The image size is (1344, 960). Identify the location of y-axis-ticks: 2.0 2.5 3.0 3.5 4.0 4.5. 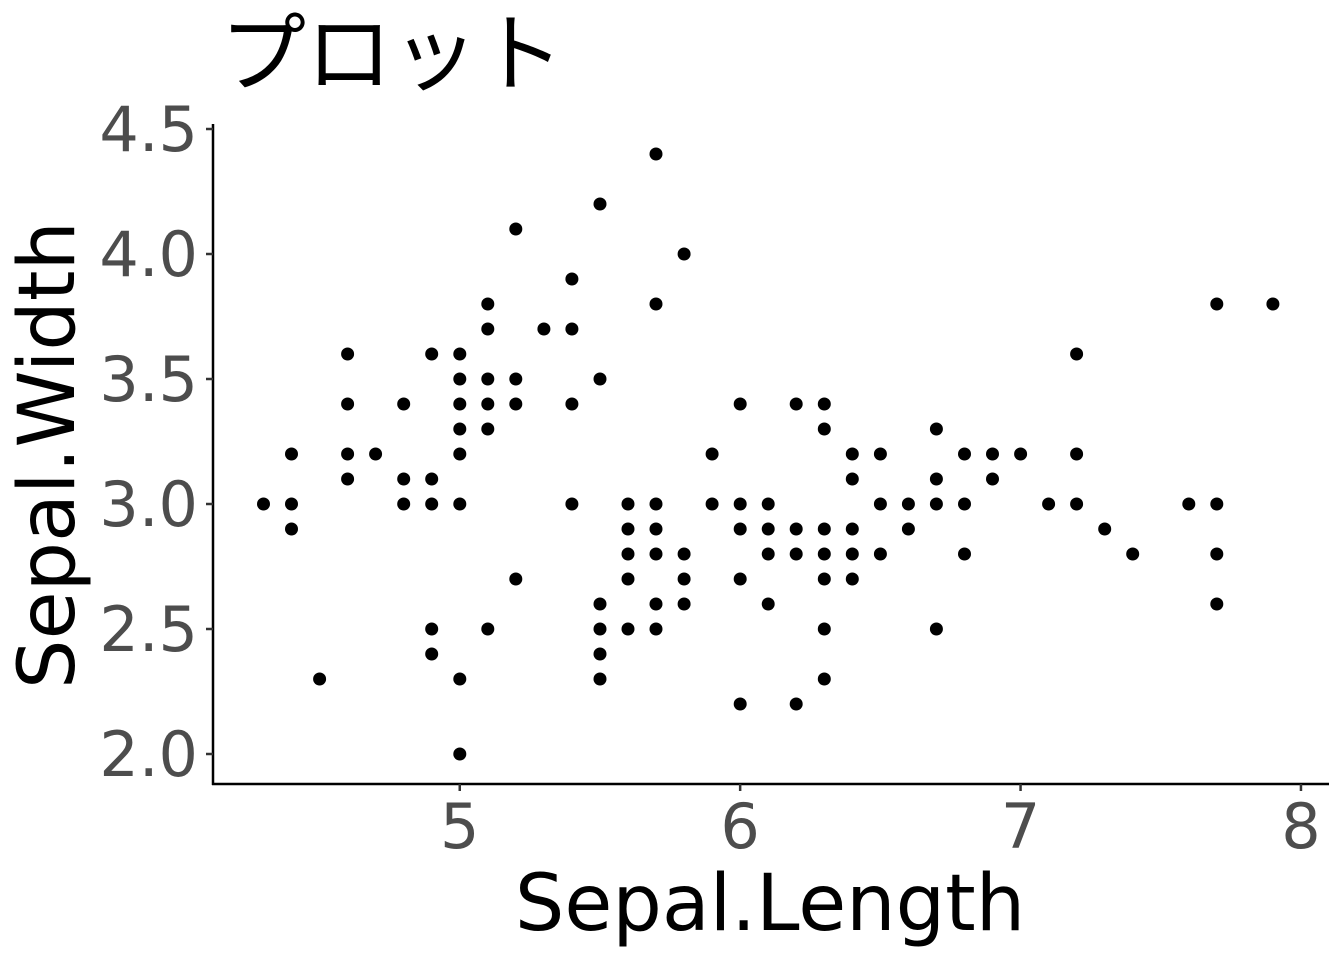
(156, 442).